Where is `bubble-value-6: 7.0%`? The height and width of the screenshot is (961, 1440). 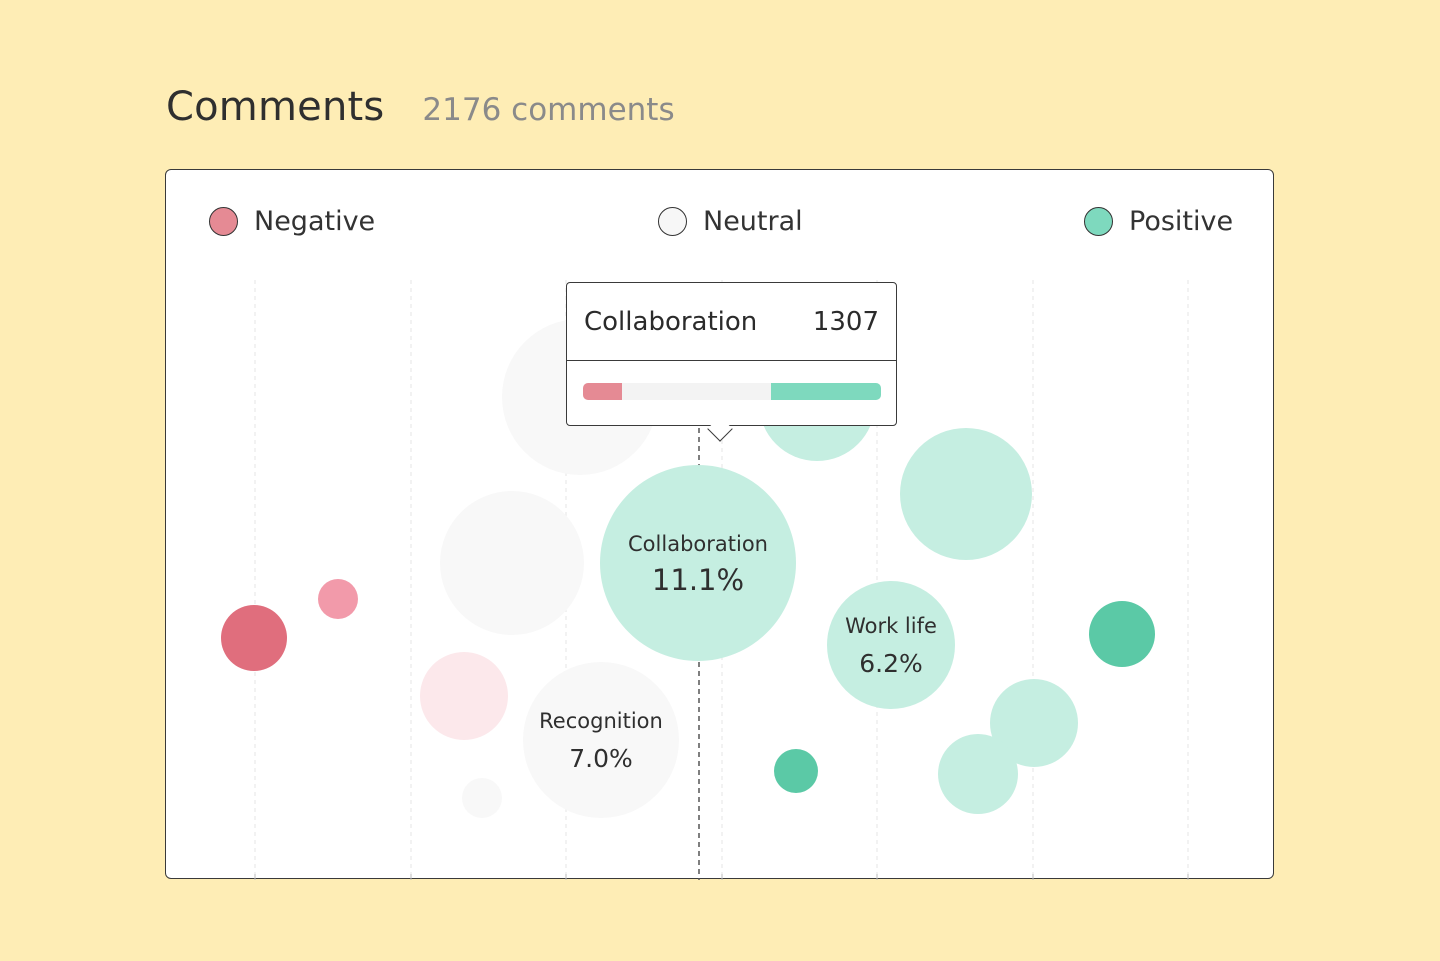 bubble-value-6: 7.0% is located at coordinates (601, 758).